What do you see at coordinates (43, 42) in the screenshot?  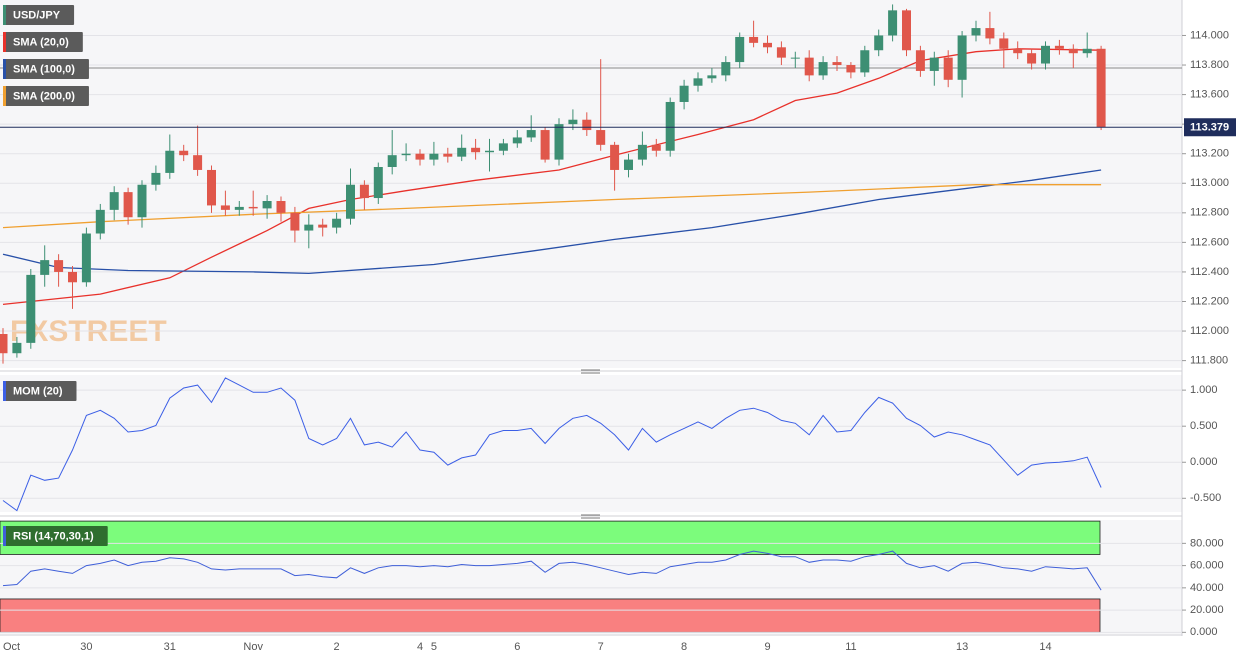 I see `legend-entry: SMA (20,0)` at bounding box center [43, 42].